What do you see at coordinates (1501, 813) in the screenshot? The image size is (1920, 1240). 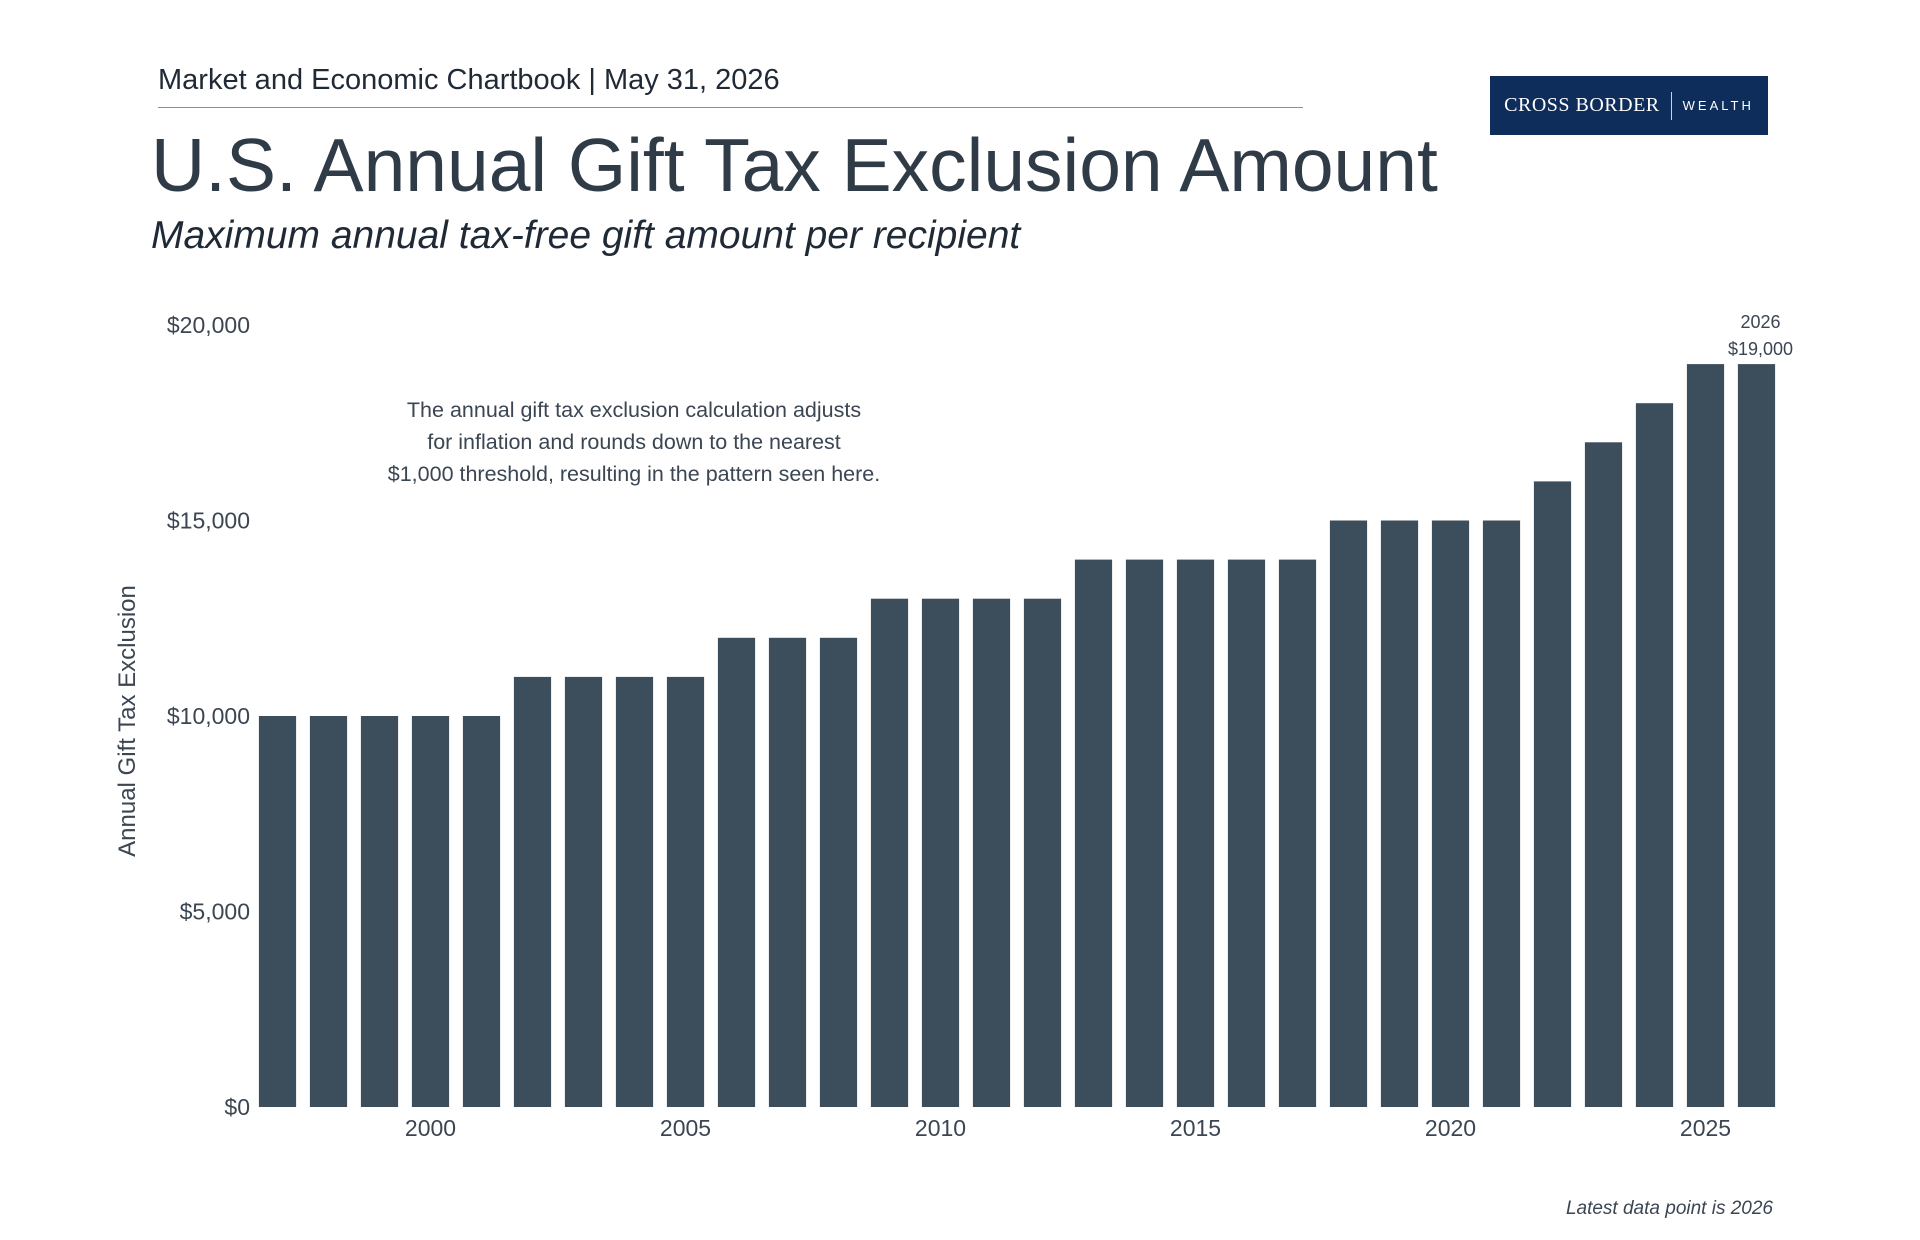 I see `bar-2021` at bounding box center [1501, 813].